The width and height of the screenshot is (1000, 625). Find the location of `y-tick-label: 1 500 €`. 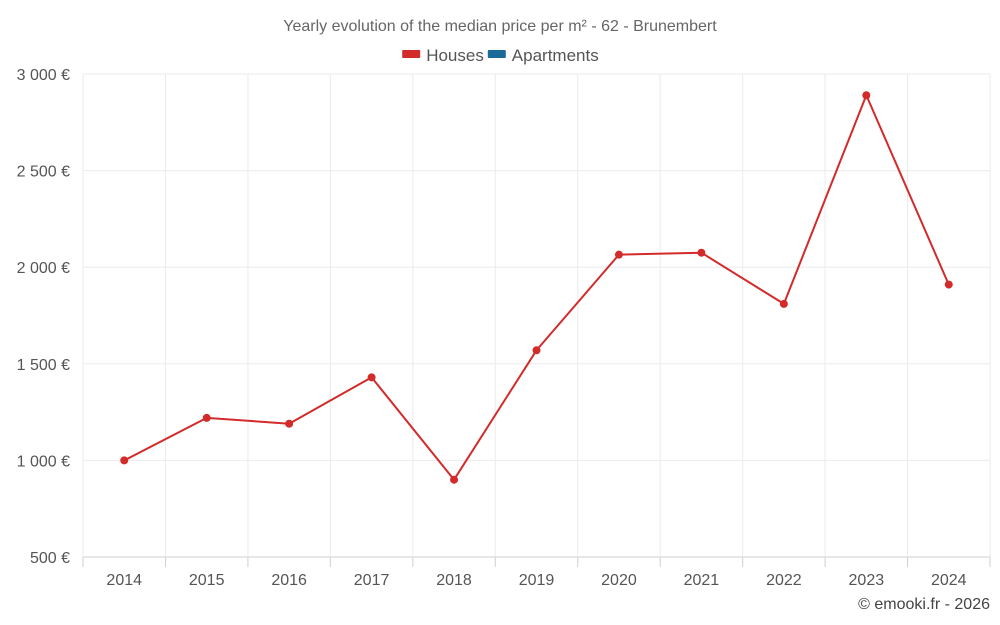

y-tick-label: 1 500 € is located at coordinates (43, 365).